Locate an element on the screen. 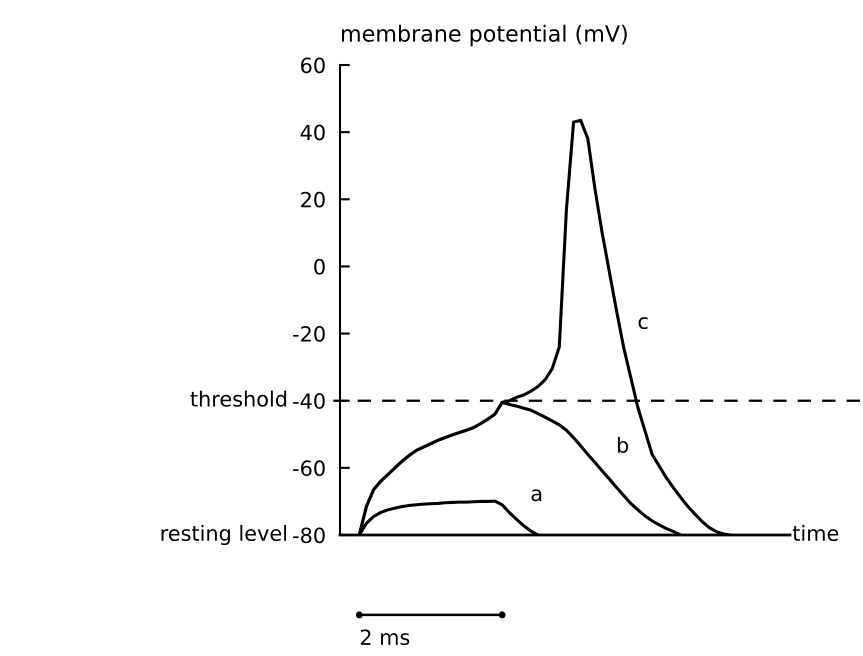 The image size is (863, 656). x-axis-title: time is located at coordinates (815, 533).